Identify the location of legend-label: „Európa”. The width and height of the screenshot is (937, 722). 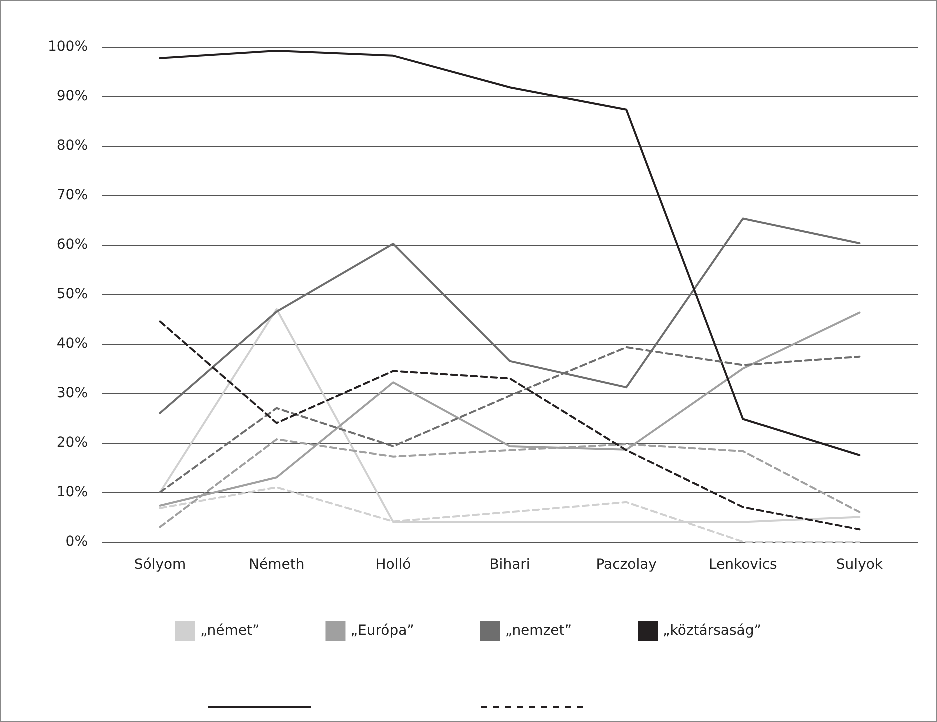
(382, 631).